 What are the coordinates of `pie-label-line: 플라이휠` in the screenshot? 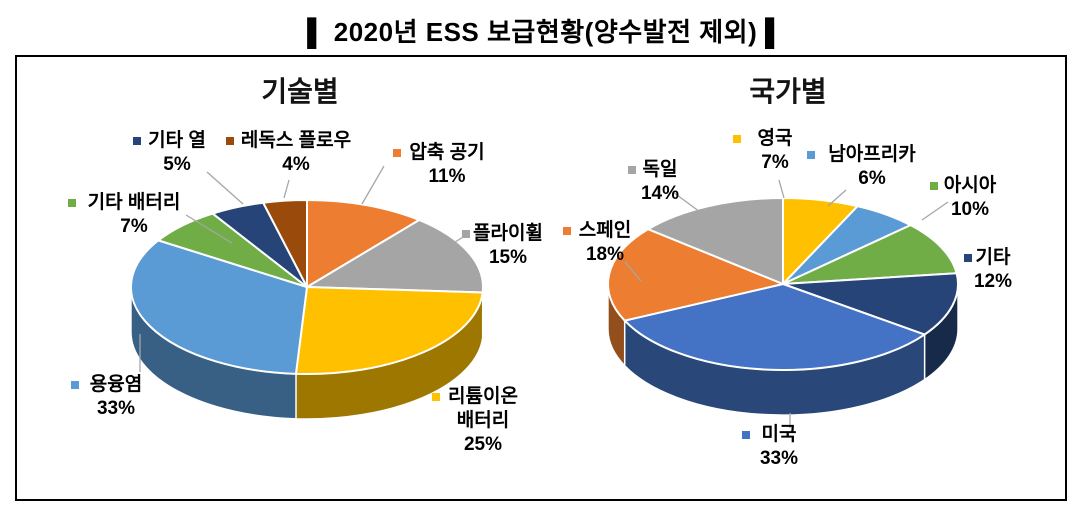 It's located at (508, 233).